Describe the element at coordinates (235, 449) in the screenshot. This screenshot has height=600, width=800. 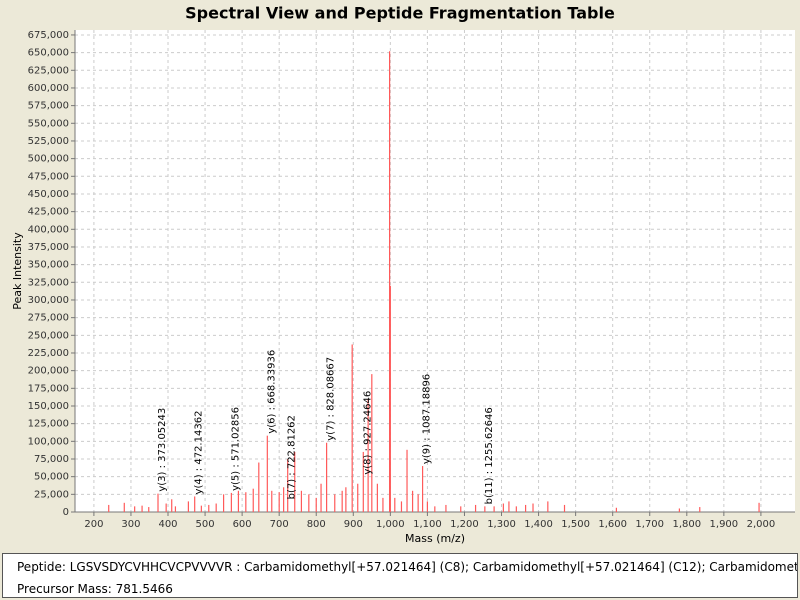
I see `peak-annotation: y(5) : 571.02856` at that location.